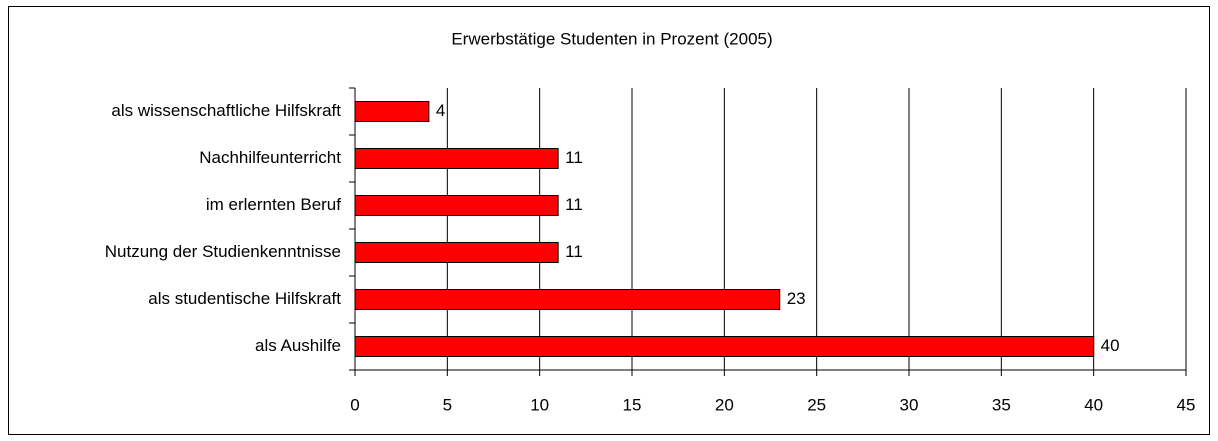  I want to click on y-tick-label: Nachhilfeunterricht, so click(270, 157).